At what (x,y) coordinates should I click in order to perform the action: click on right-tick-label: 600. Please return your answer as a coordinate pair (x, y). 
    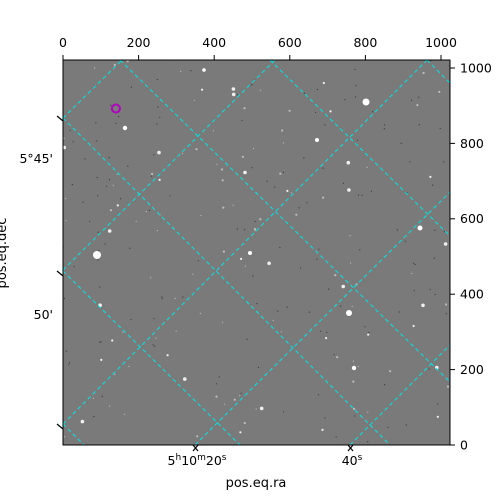
    Looking at the image, I should click on (472, 218).